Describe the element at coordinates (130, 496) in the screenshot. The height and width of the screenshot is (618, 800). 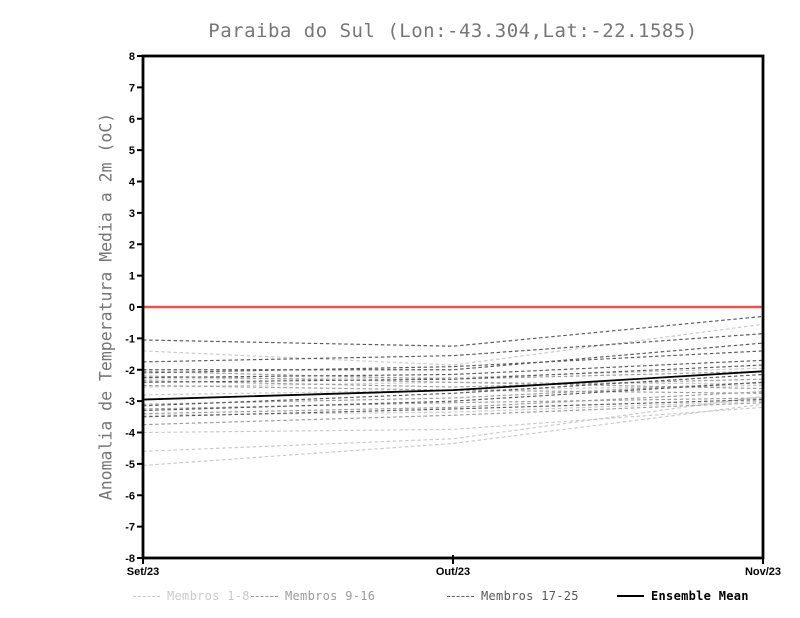
I see `y-tick-label: -6` at that location.